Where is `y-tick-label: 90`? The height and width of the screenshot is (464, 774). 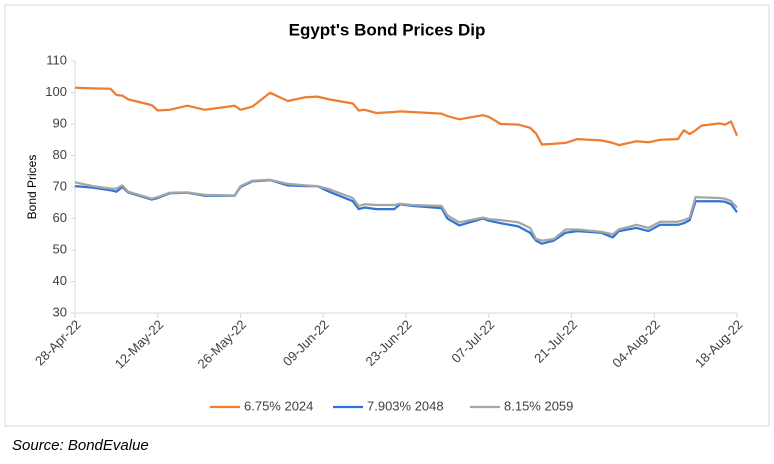 y-tick-label: 90 is located at coordinates (60, 122).